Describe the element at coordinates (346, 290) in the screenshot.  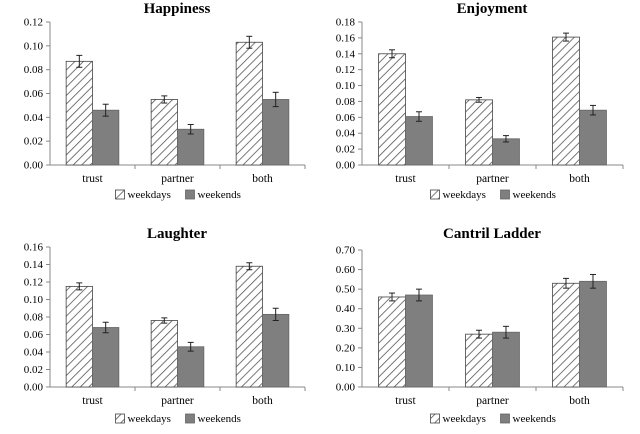
I see `y-tick-label: 0.50` at that location.